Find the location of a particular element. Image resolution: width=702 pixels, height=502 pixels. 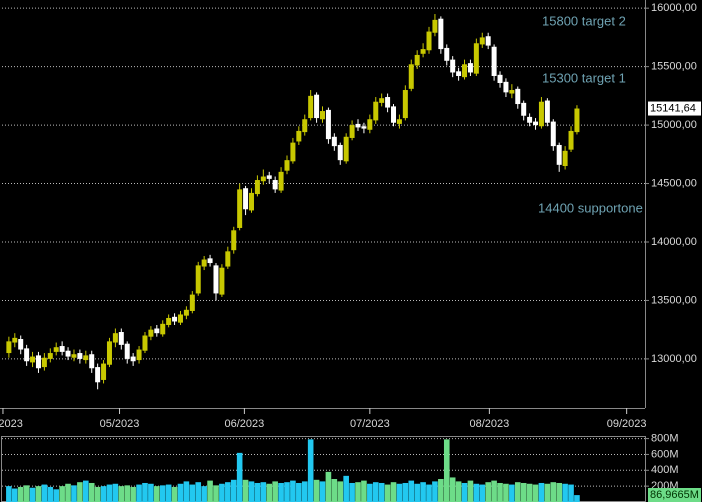

annotation: 15300 target 1 is located at coordinates (584, 77).